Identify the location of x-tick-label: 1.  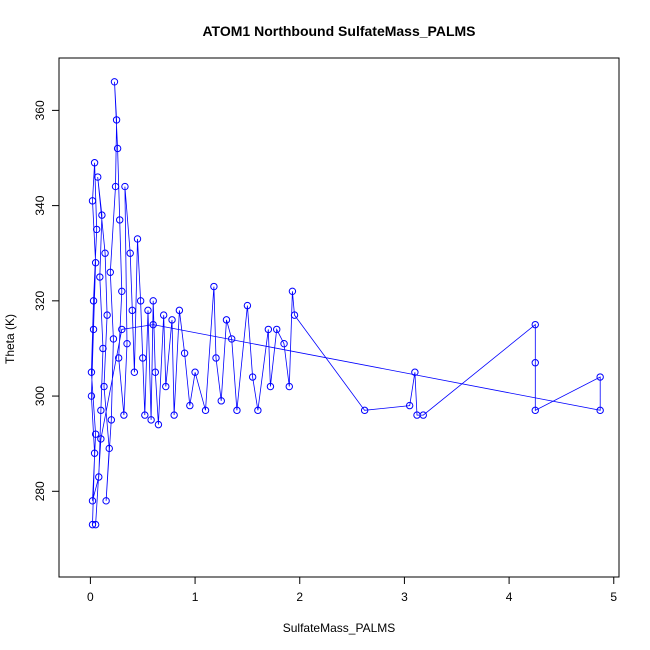
(195, 597).